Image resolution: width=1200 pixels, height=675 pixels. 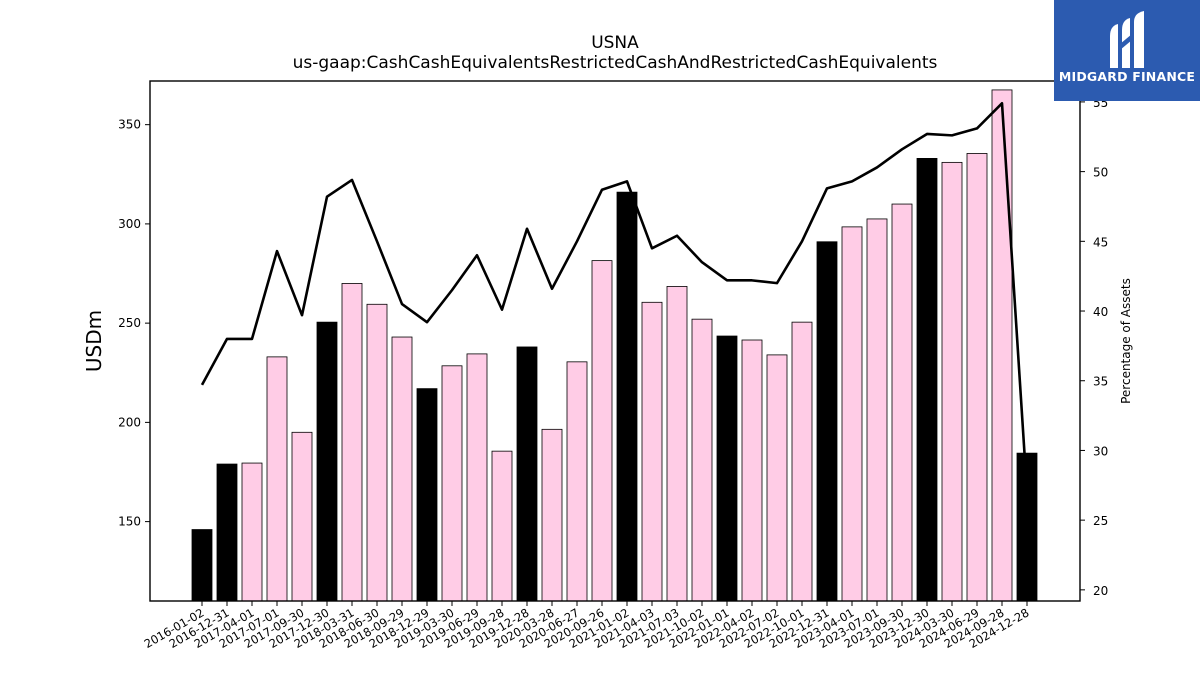 I want to click on y2-tick-label: 30, so click(x=1100, y=451).